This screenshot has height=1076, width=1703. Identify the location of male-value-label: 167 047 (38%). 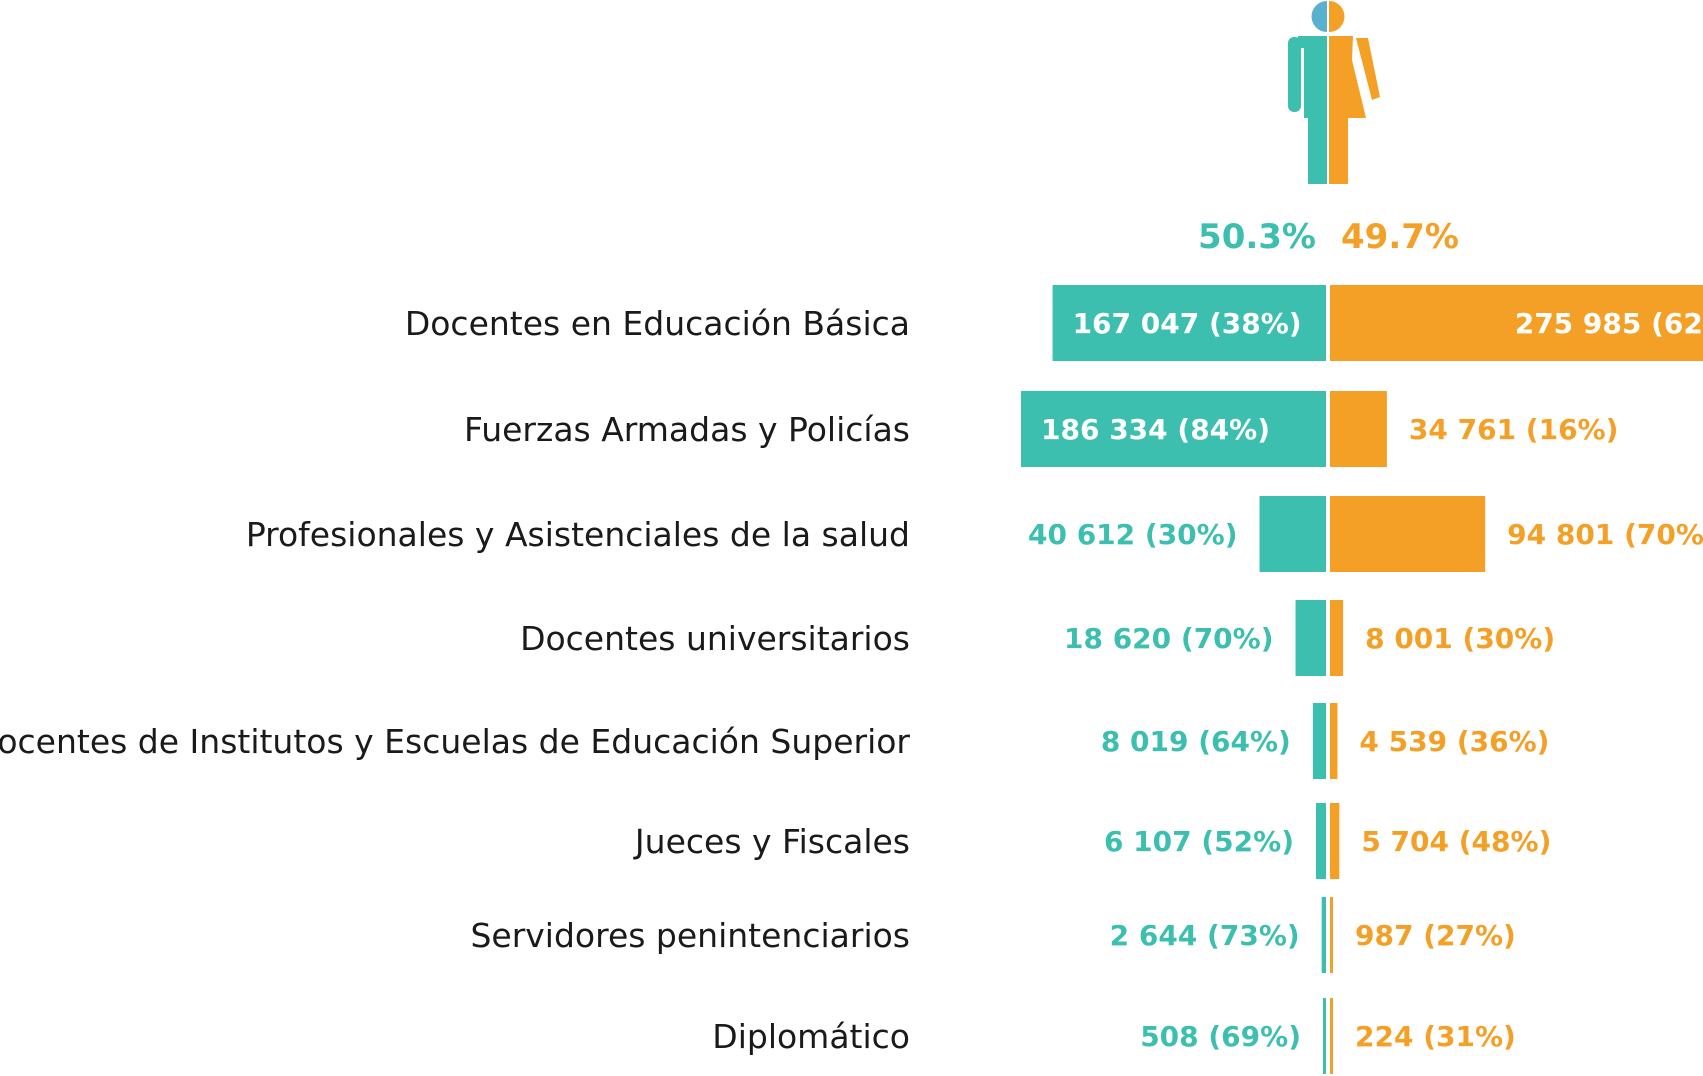
(1187, 323).